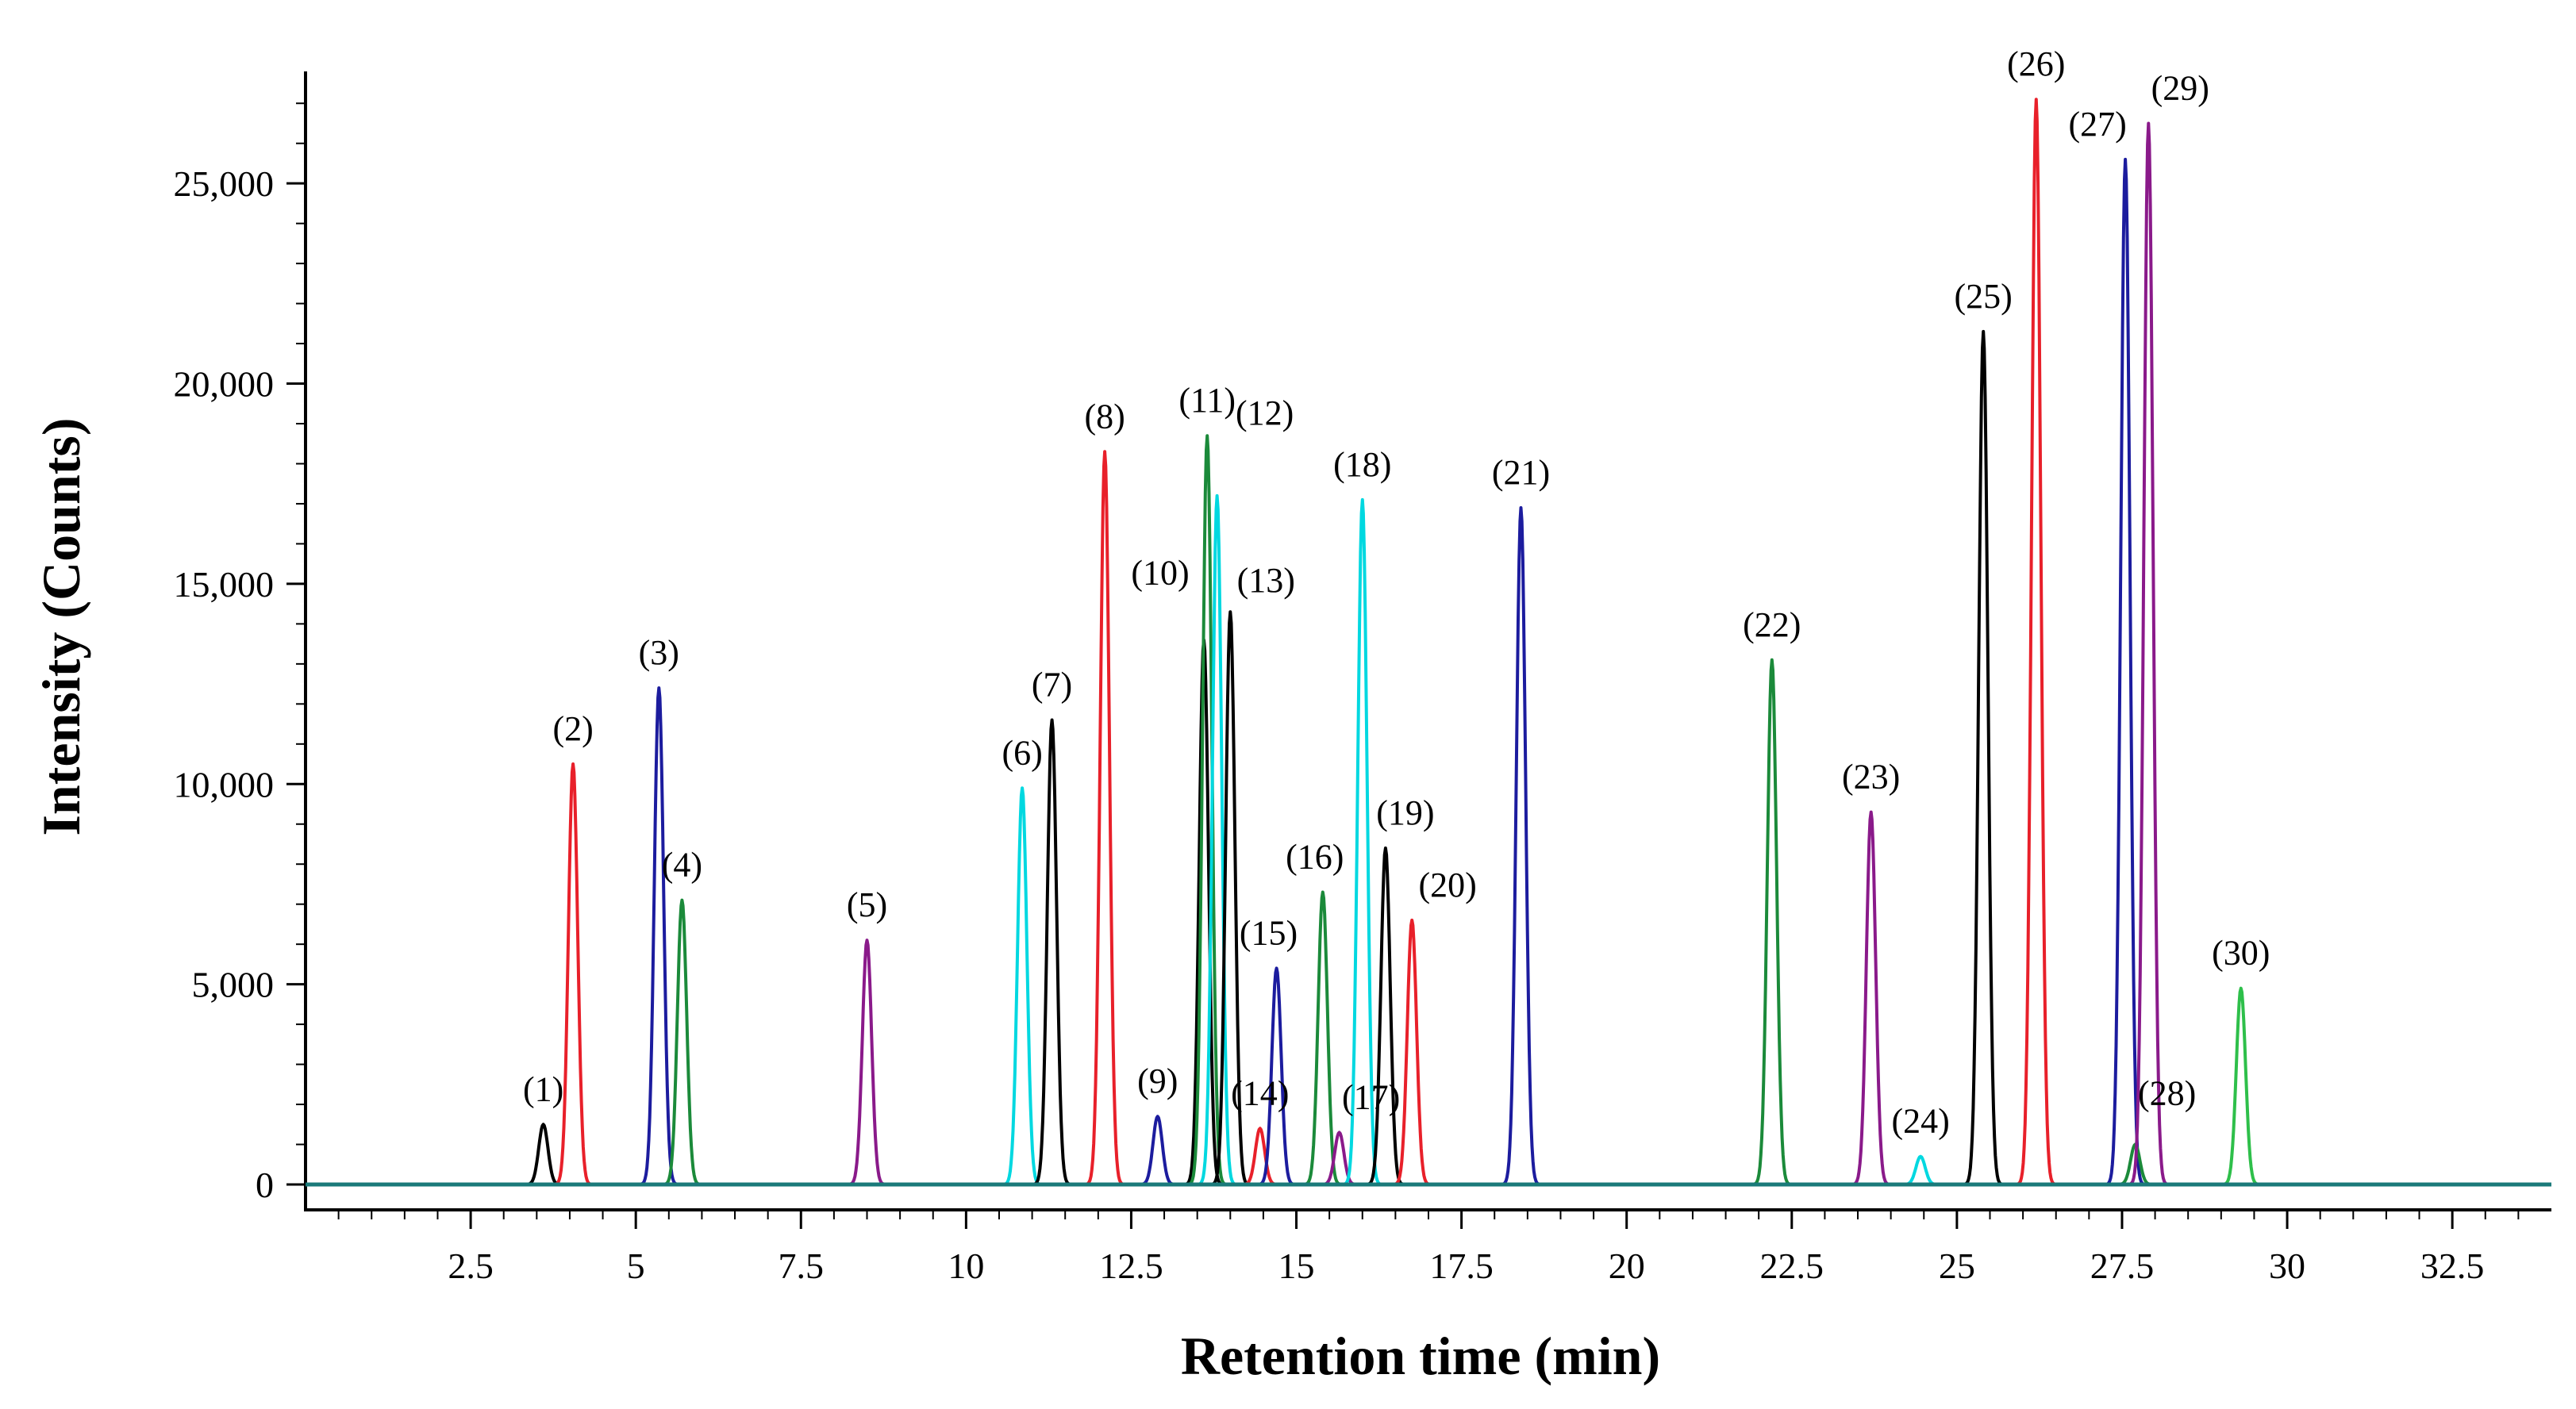  What do you see at coordinates (471, 1266) in the screenshot?
I see `x-tick-label: 2.5` at bounding box center [471, 1266].